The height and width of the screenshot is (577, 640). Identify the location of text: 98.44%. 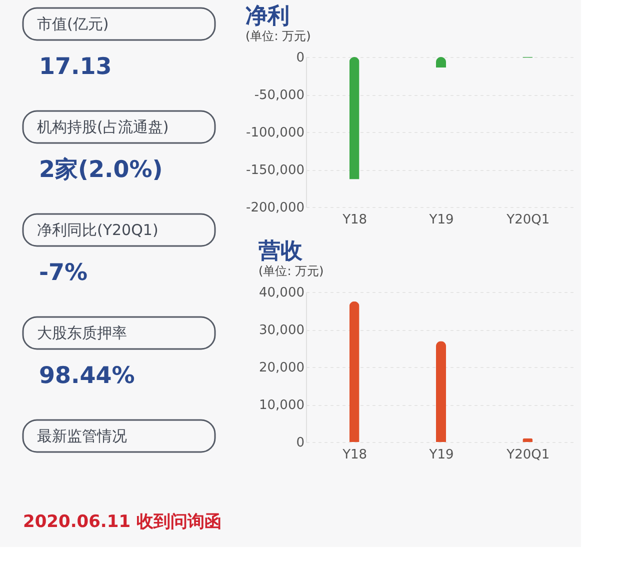
(87, 376).